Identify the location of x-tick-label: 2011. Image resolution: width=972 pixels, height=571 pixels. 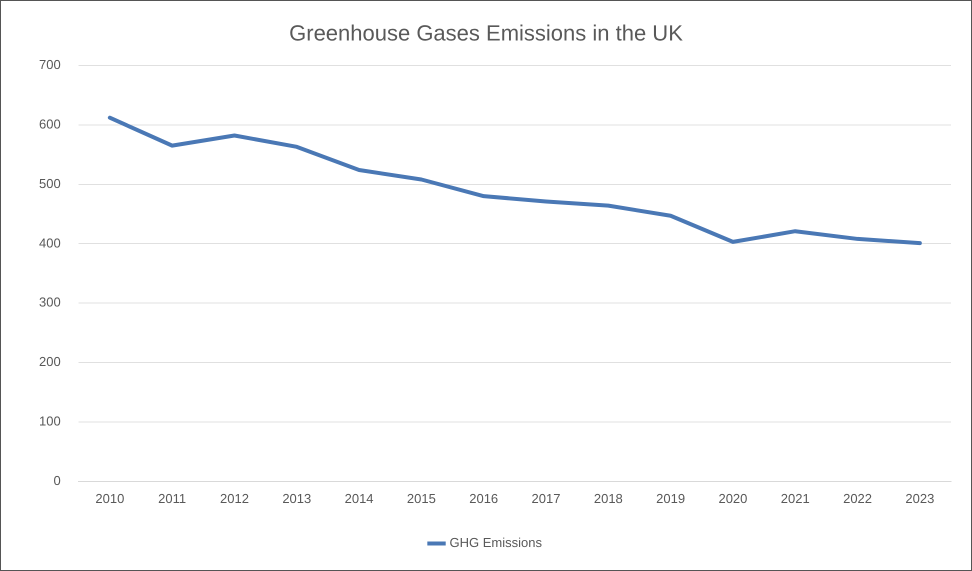
(172, 498).